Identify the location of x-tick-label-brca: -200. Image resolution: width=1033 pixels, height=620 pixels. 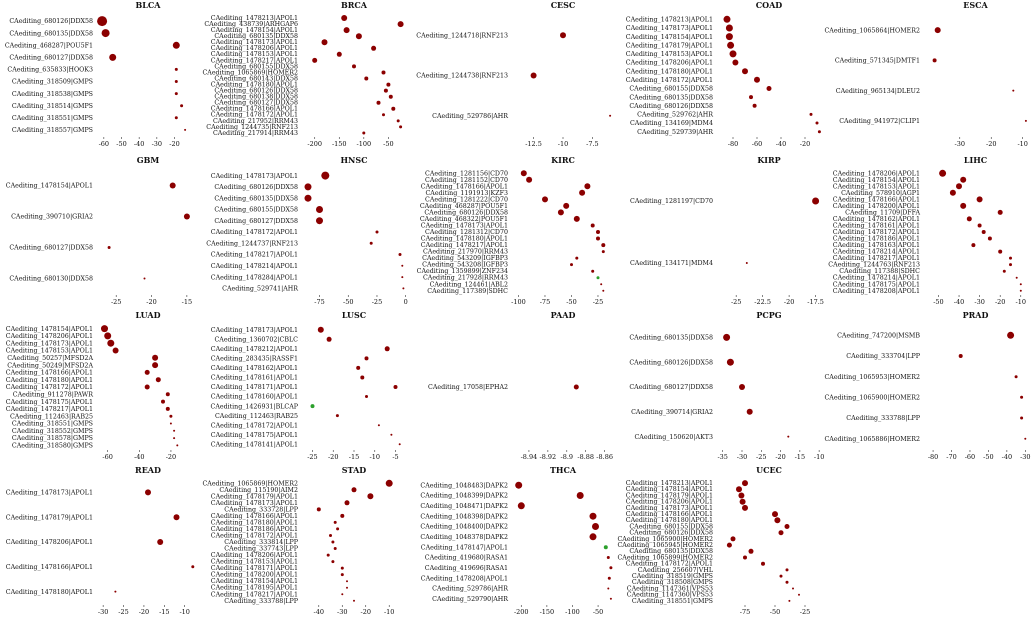
(314, 144).